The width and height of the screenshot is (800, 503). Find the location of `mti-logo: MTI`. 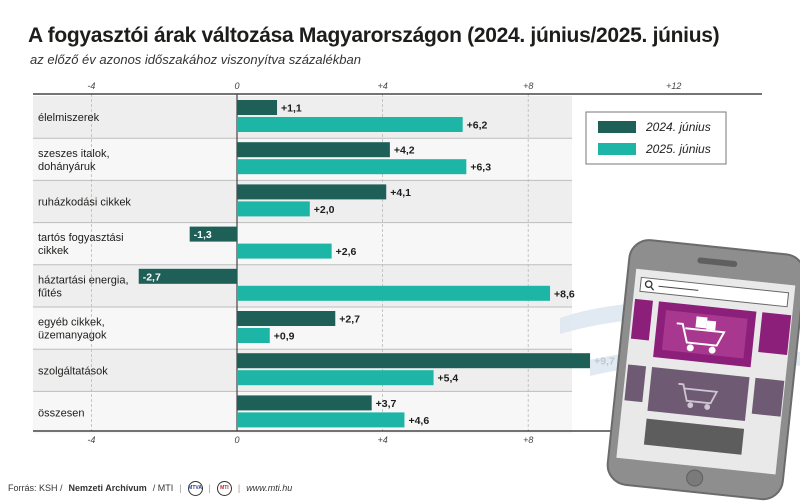

mti-logo: MTI is located at coordinates (224, 488).